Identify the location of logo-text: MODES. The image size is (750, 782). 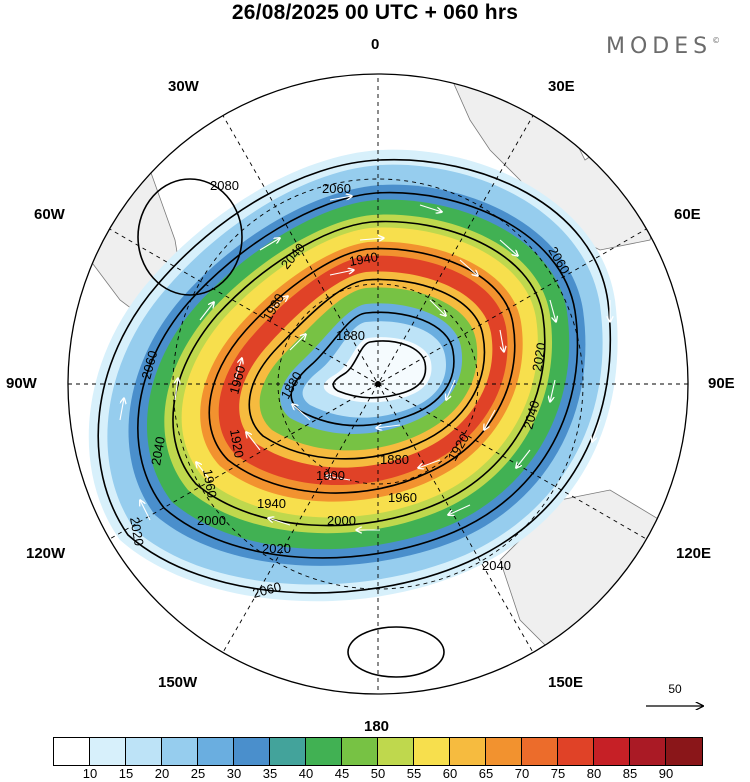
(659, 46).